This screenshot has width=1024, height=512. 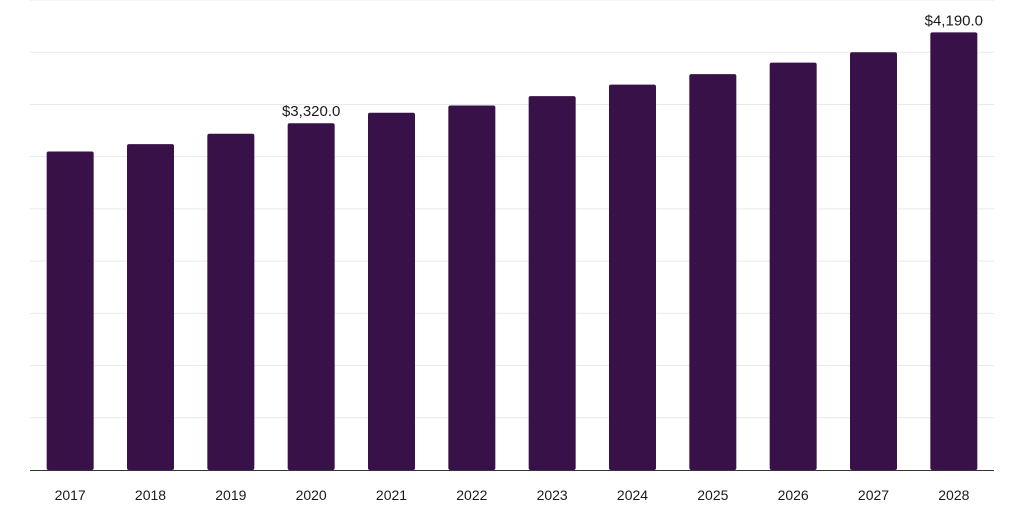 What do you see at coordinates (231, 301) in the screenshot?
I see `bar-2019` at bounding box center [231, 301].